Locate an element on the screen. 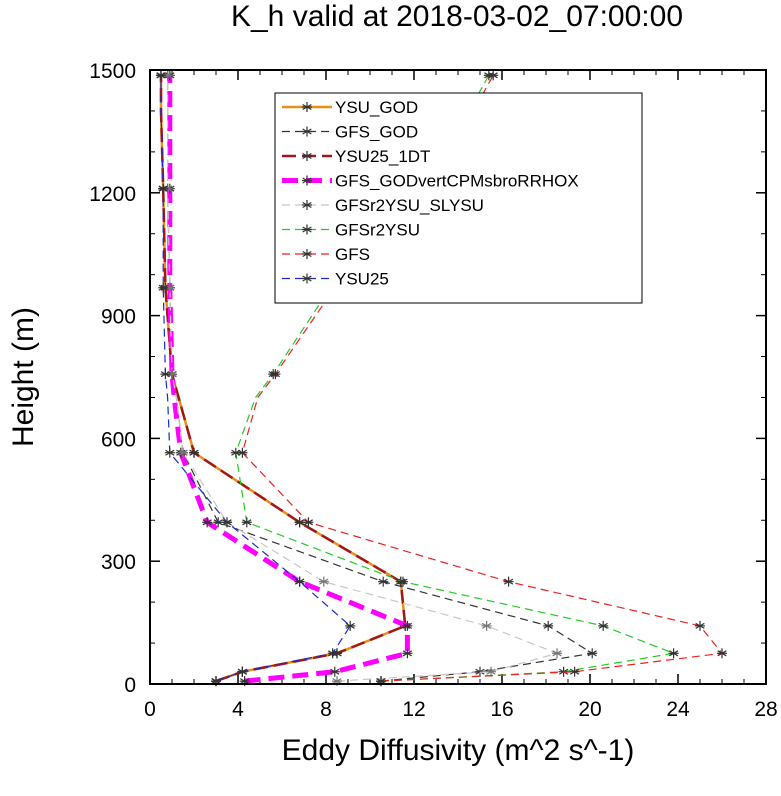 The image size is (781, 796). legend-label: YSU_GOD is located at coordinates (376, 107).